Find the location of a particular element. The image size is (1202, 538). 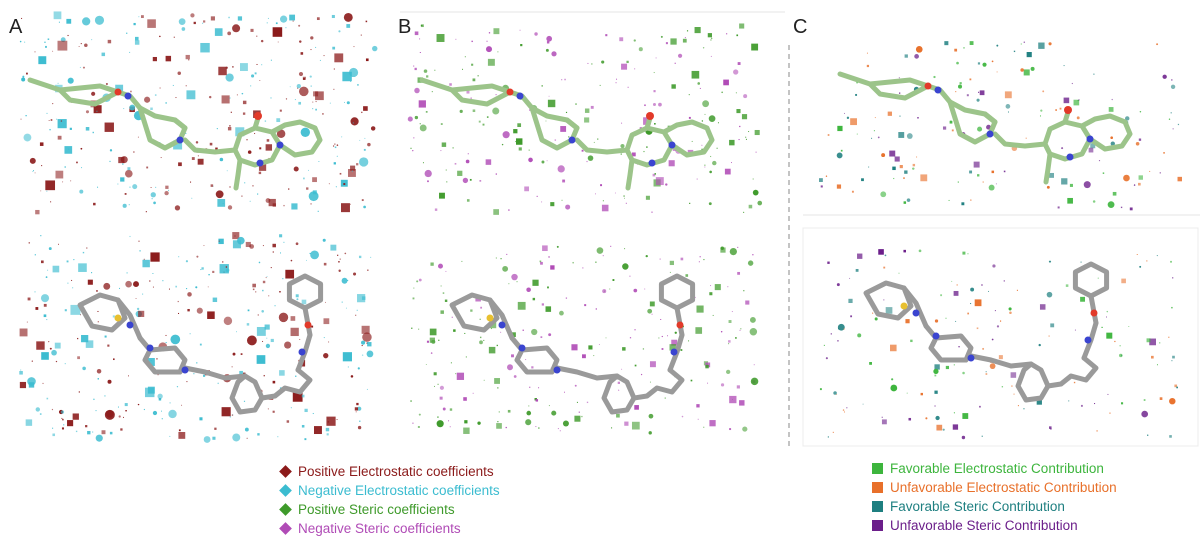

legend-left-item: Positive Steric coefficients is located at coordinates (389, 509).